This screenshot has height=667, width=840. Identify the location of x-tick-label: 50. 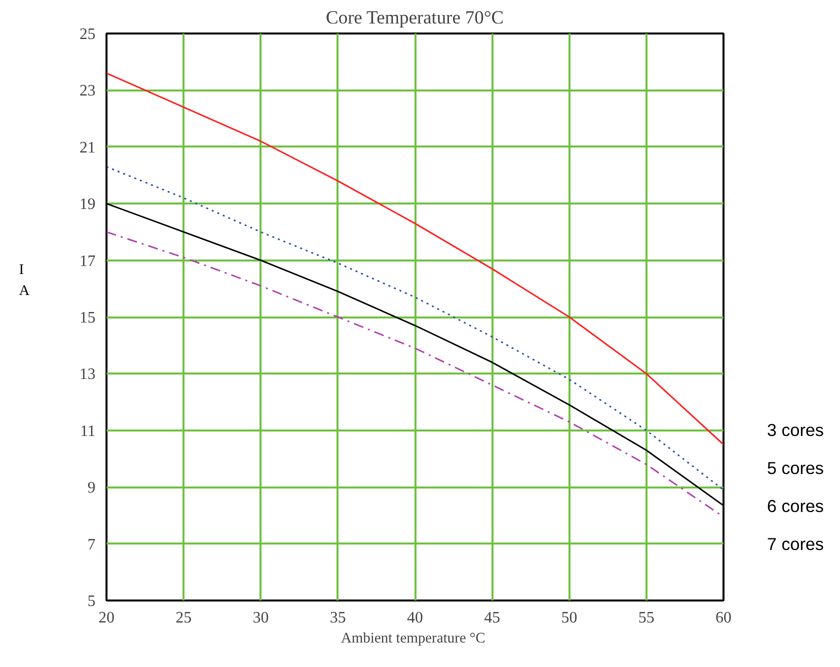
(569, 618).